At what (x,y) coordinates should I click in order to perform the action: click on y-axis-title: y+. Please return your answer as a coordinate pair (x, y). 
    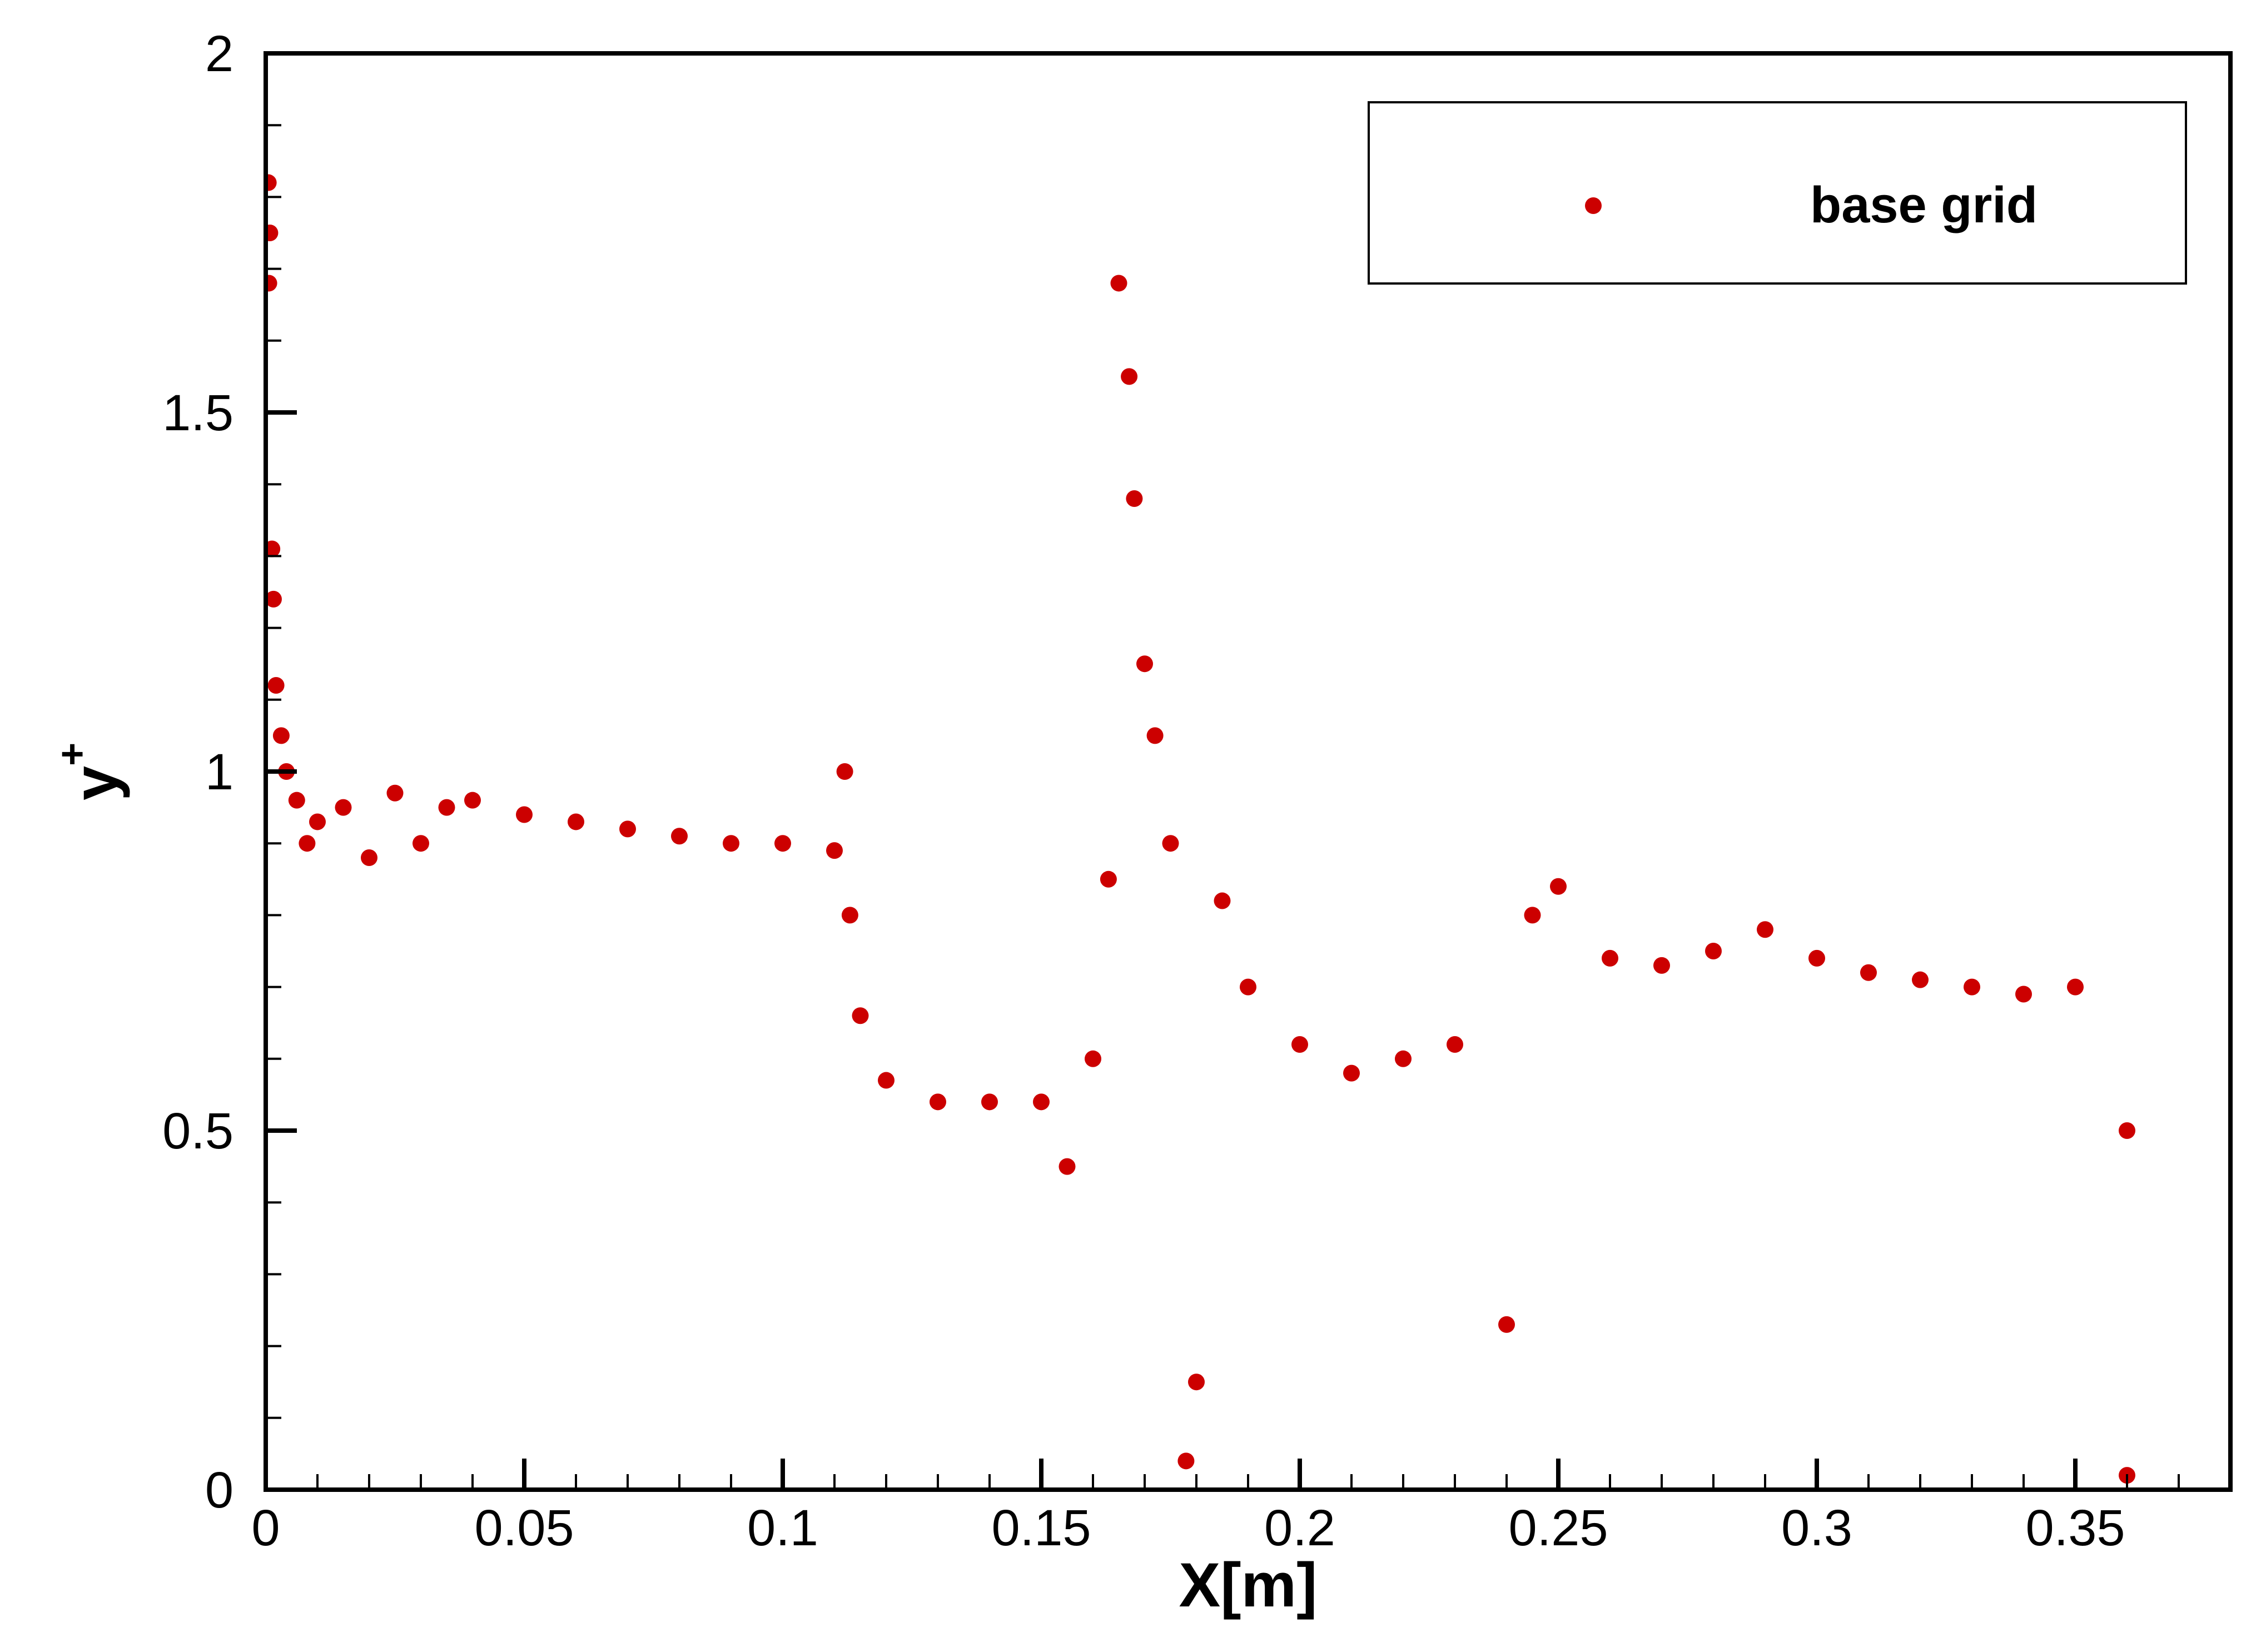
    Looking at the image, I should click on (90, 771).